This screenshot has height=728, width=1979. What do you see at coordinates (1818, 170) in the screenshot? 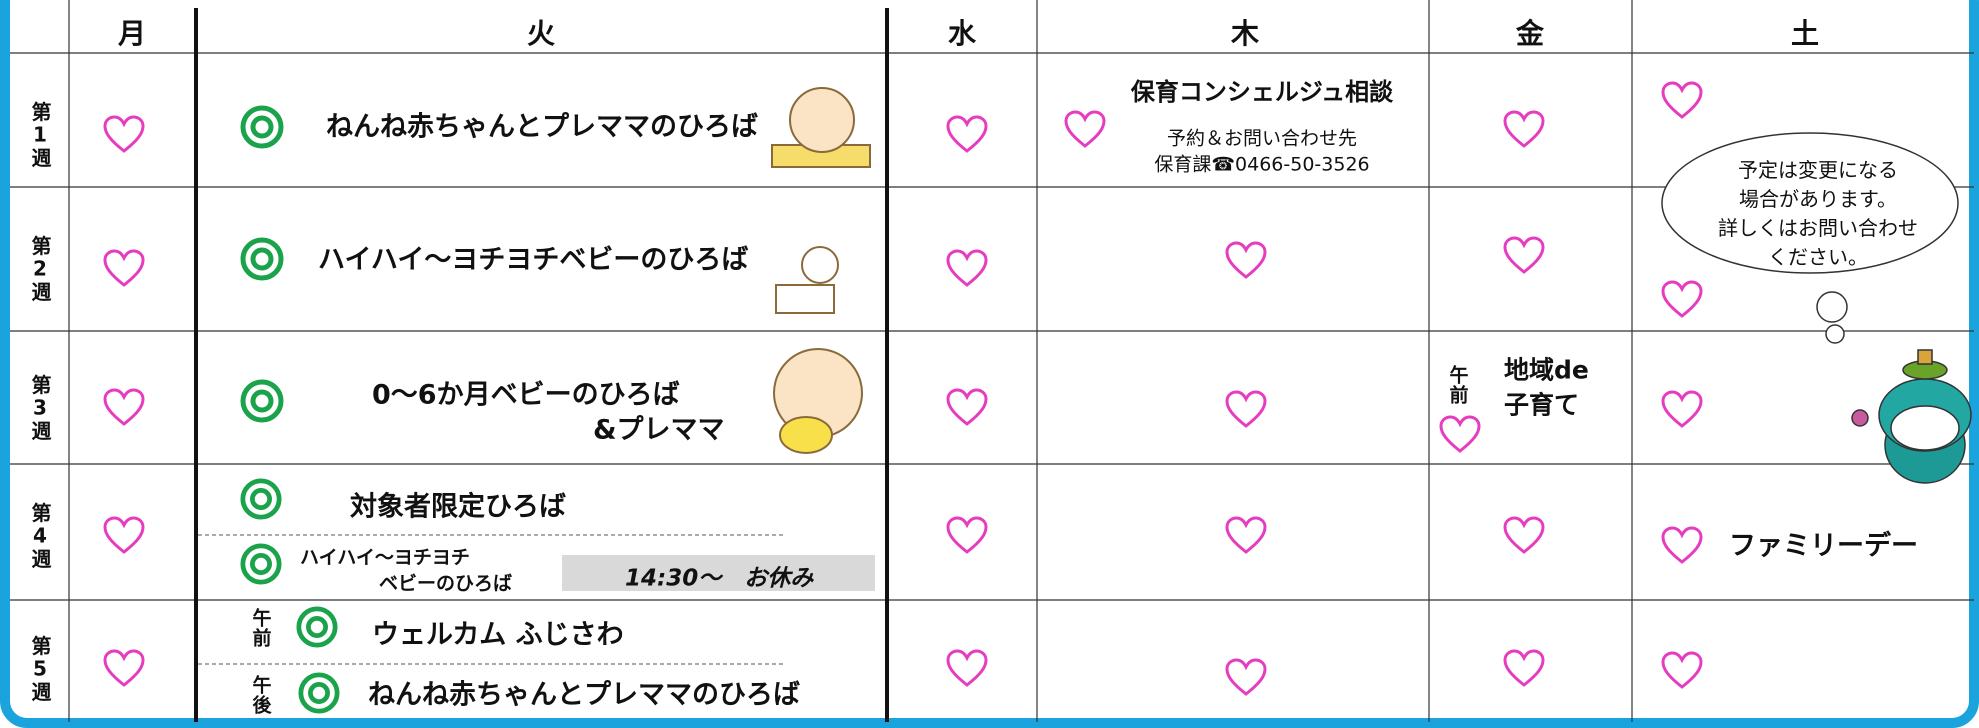
I see `notice: 予定は変更になる` at bounding box center [1818, 170].